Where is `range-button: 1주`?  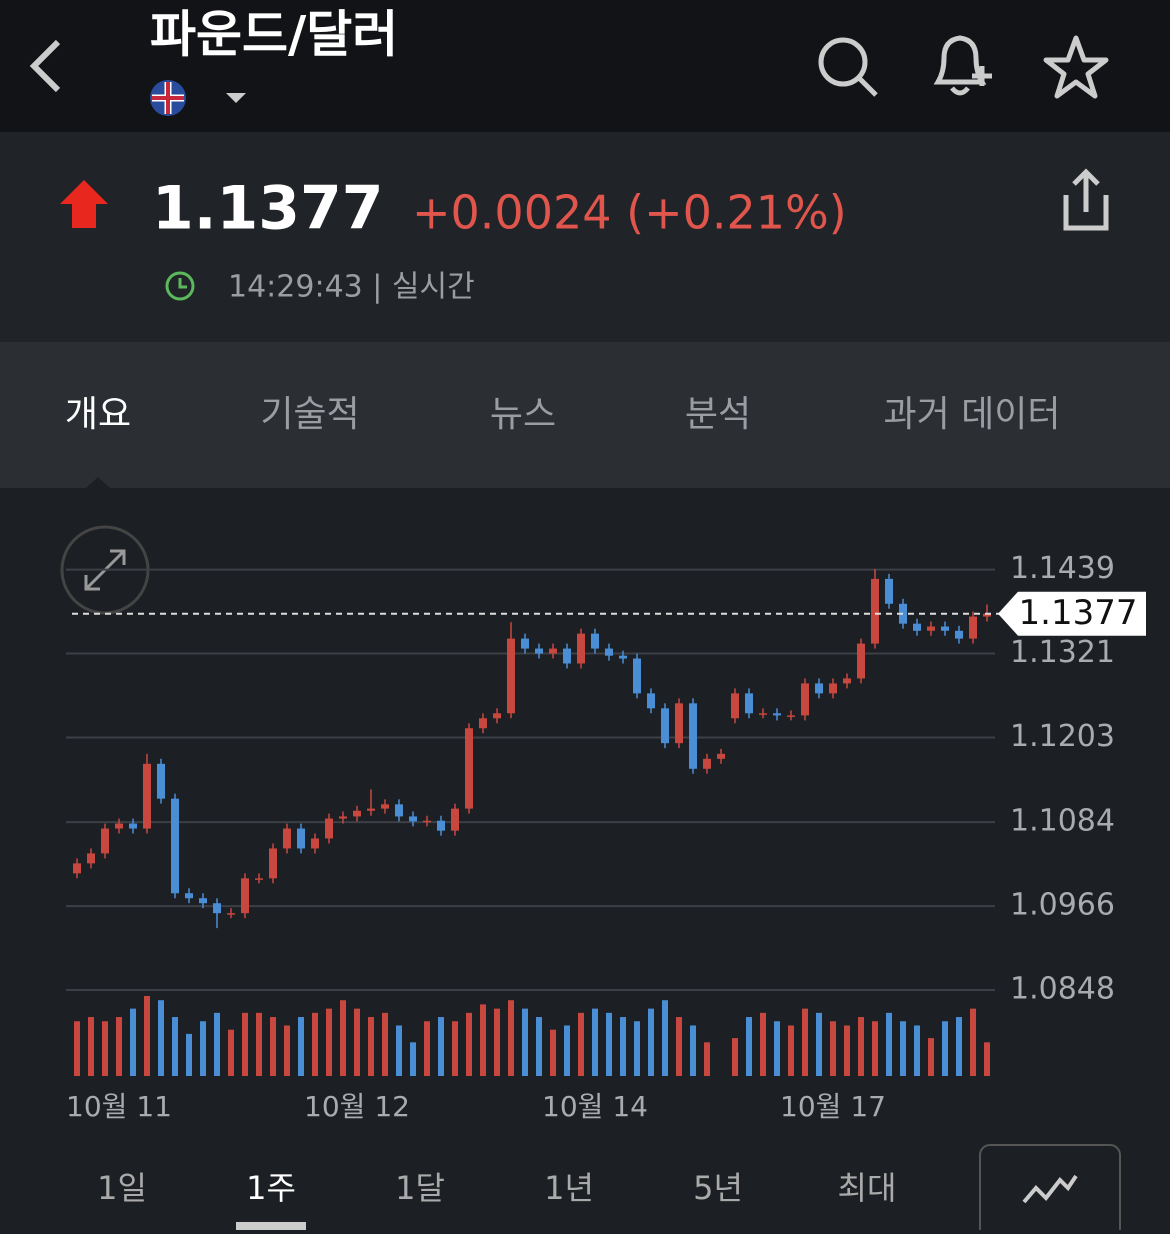
range-button: 1주 is located at coordinates (271, 1188).